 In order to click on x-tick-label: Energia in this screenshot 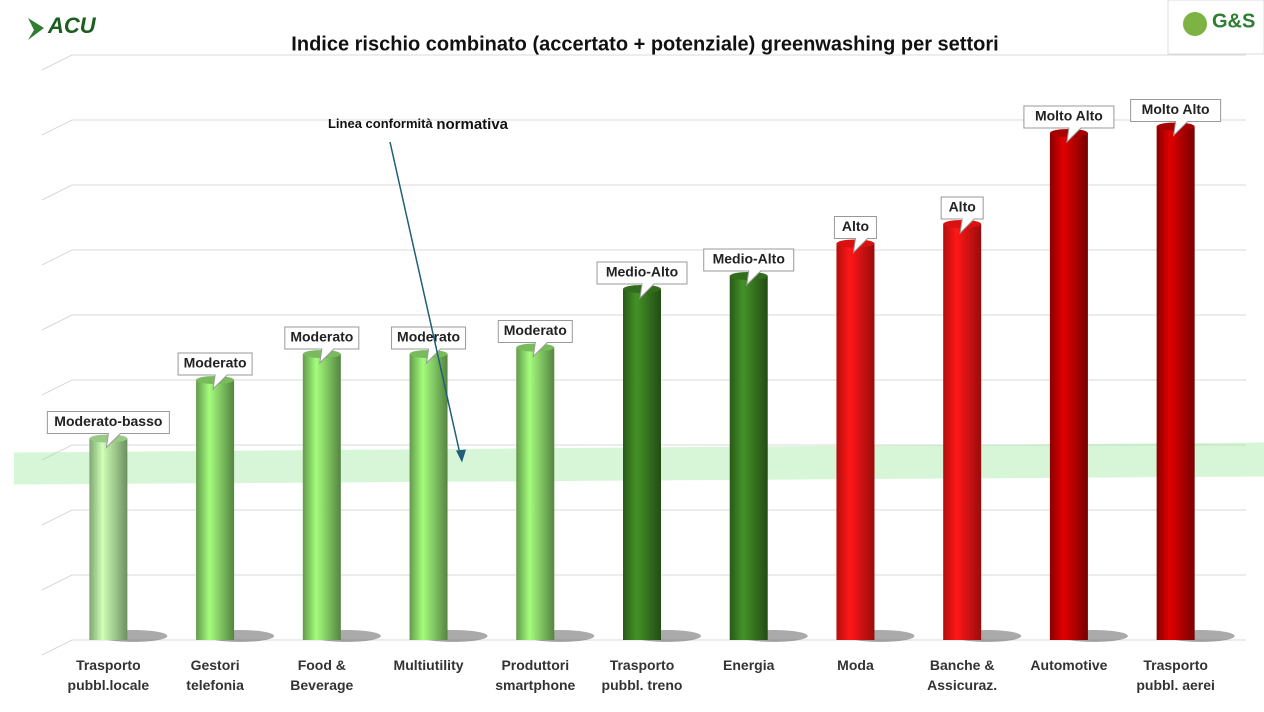, I will do `click(749, 665)`.